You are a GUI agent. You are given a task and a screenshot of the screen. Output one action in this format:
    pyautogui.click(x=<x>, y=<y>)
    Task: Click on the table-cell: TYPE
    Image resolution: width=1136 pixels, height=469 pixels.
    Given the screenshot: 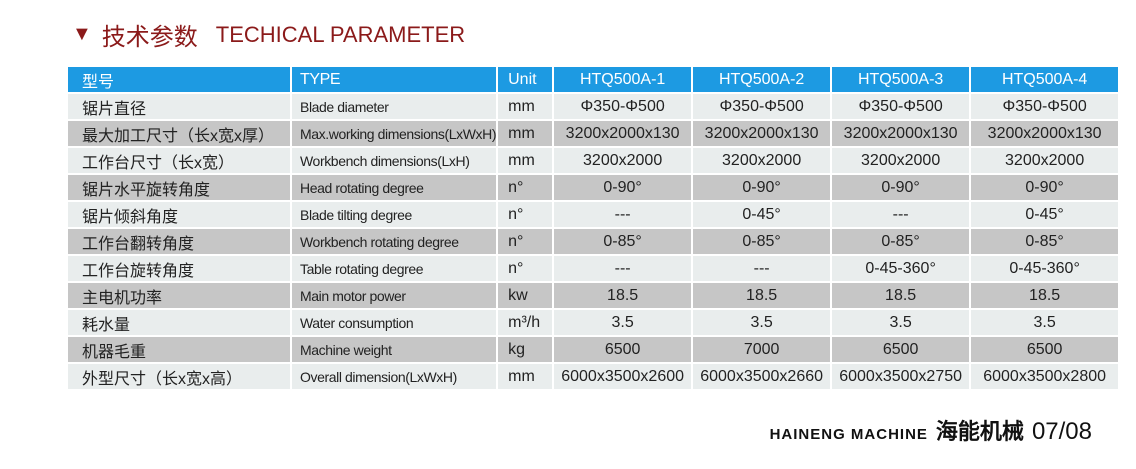 What is the action you would take?
    pyautogui.click(x=394, y=79)
    